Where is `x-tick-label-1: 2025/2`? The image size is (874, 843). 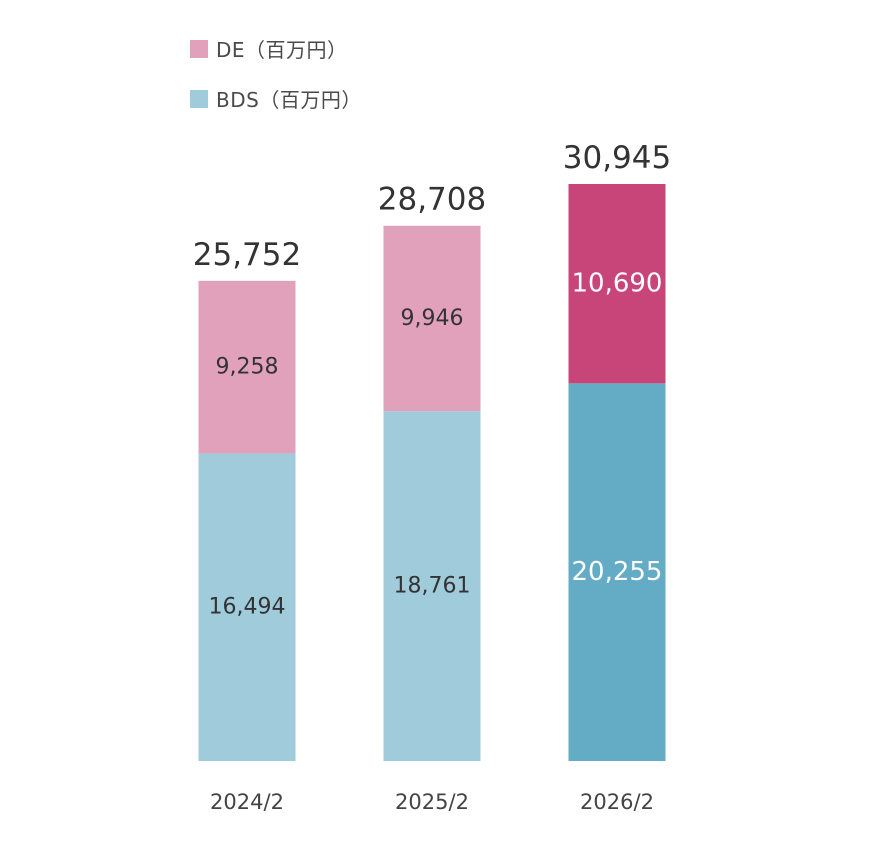
x-tick-label-1: 2025/2 is located at coordinates (432, 802).